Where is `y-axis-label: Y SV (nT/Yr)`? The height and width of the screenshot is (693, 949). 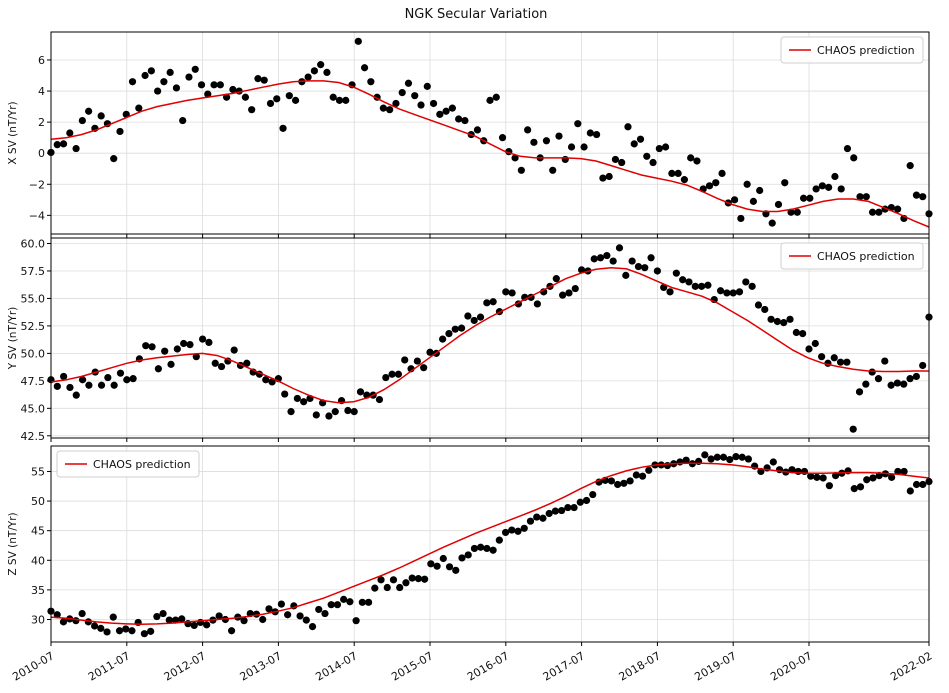 y-axis-label: Y SV (nT/Yr) is located at coordinates (13, 338).